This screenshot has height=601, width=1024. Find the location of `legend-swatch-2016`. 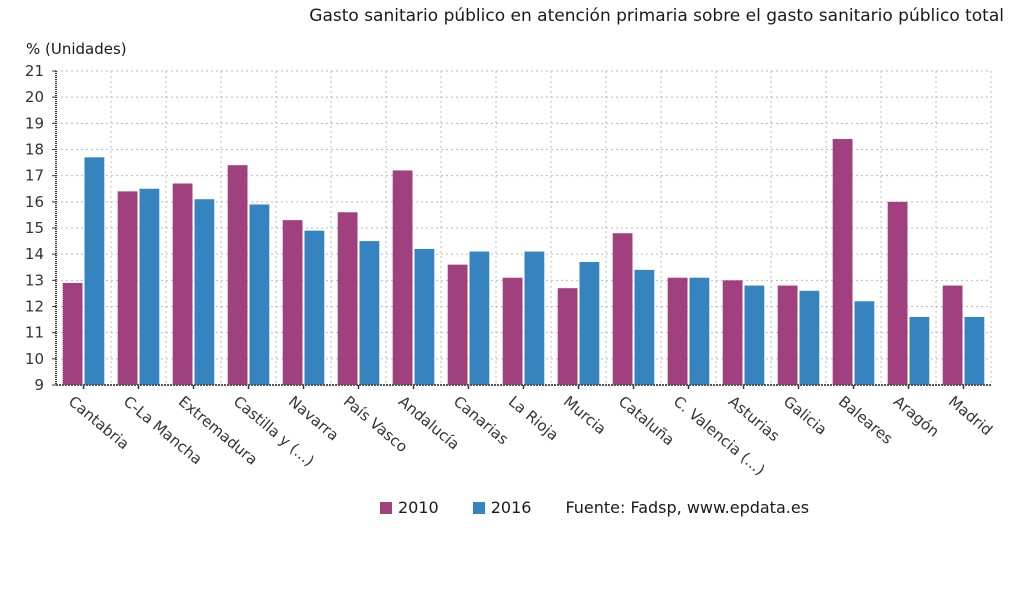

legend-swatch-2016 is located at coordinates (478, 507).